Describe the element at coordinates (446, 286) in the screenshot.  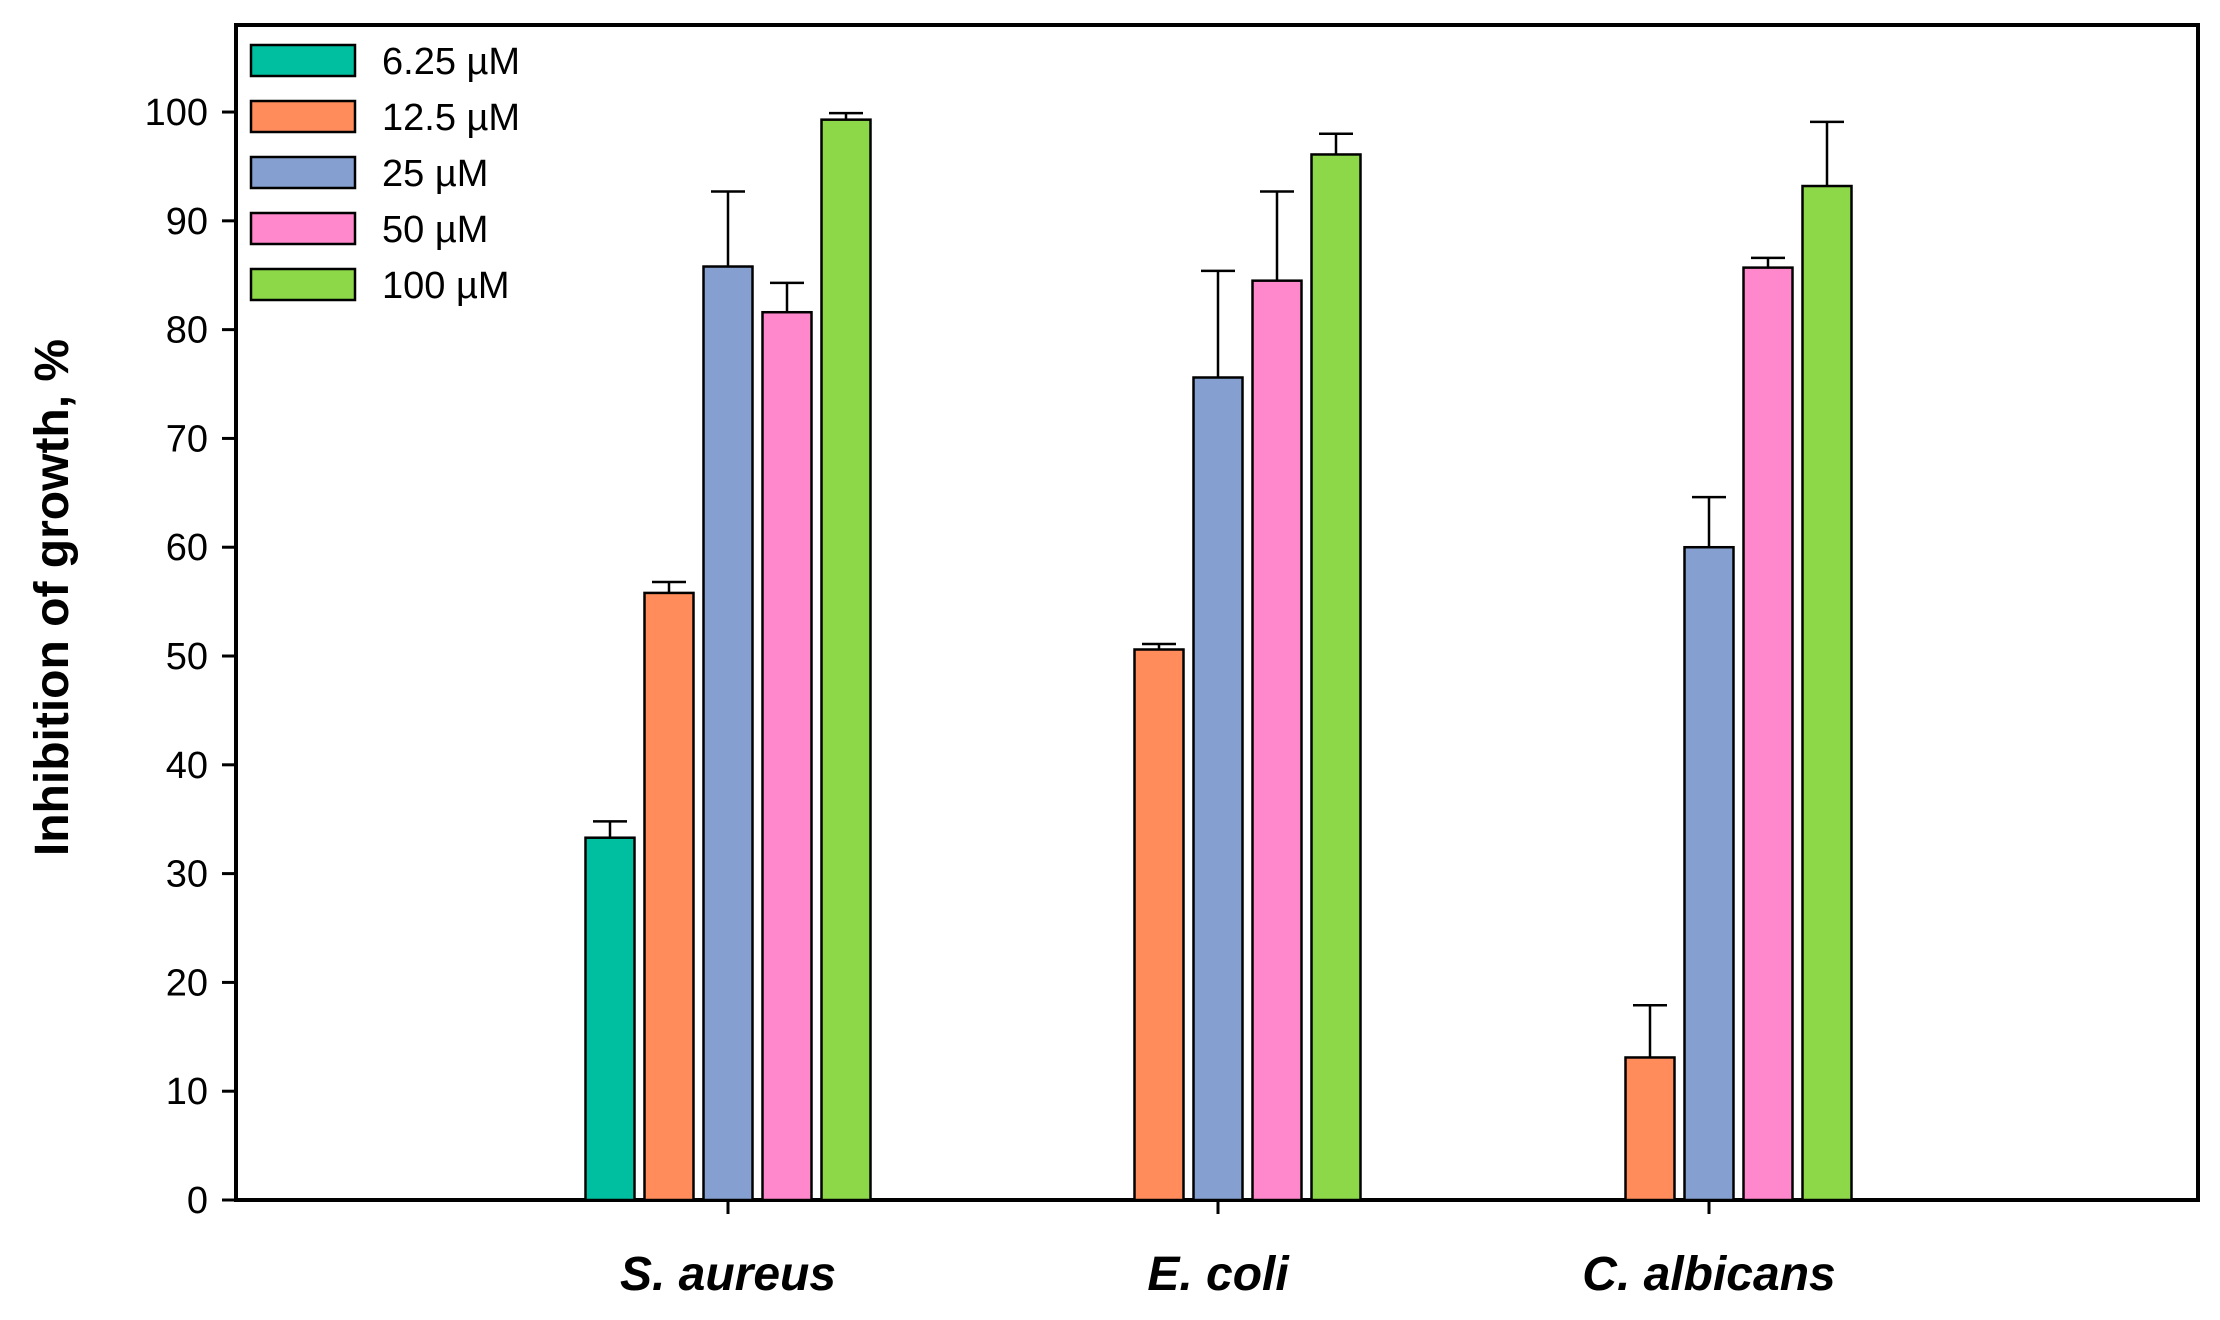
I see `legend-label: 100 µM` at that location.